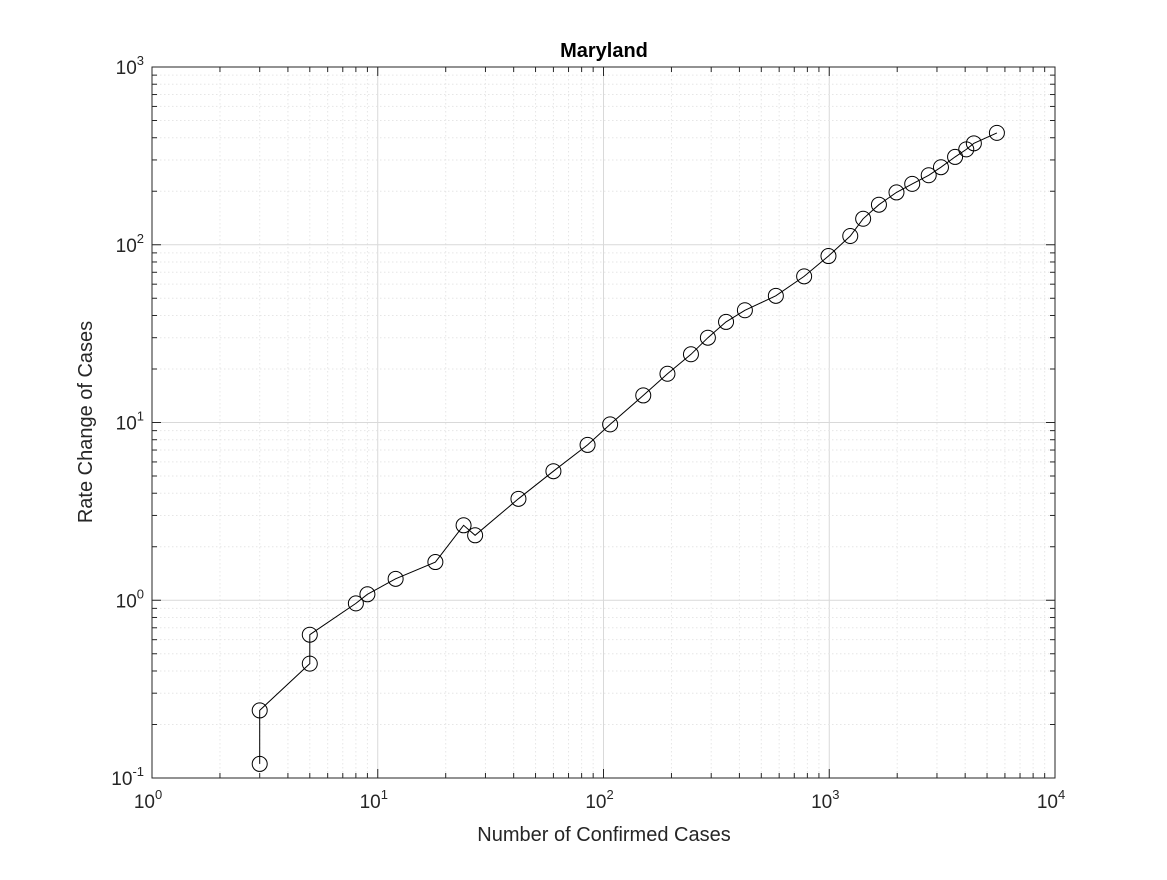  What do you see at coordinates (604, 51) in the screenshot?
I see `chart-title: Maryland` at bounding box center [604, 51].